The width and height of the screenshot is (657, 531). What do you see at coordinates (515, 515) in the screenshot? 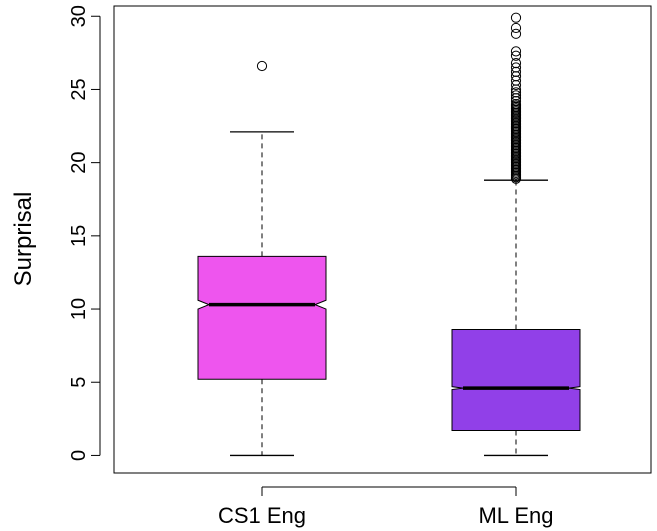
I see `x-tick-label: ML Eng` at bounding box center [515, 515].